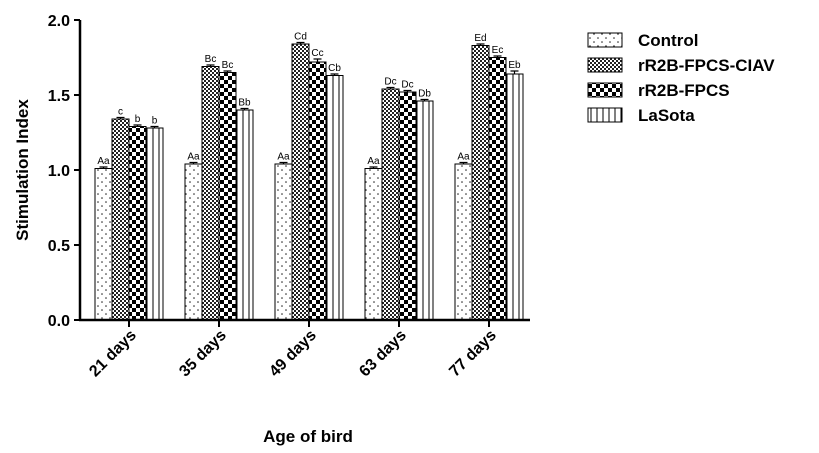 This screenshot has height=453, width=819. Describe the element at coordinates (308, 436) in the screenshot. I see `x-axis-title: Age of bird` at that location.